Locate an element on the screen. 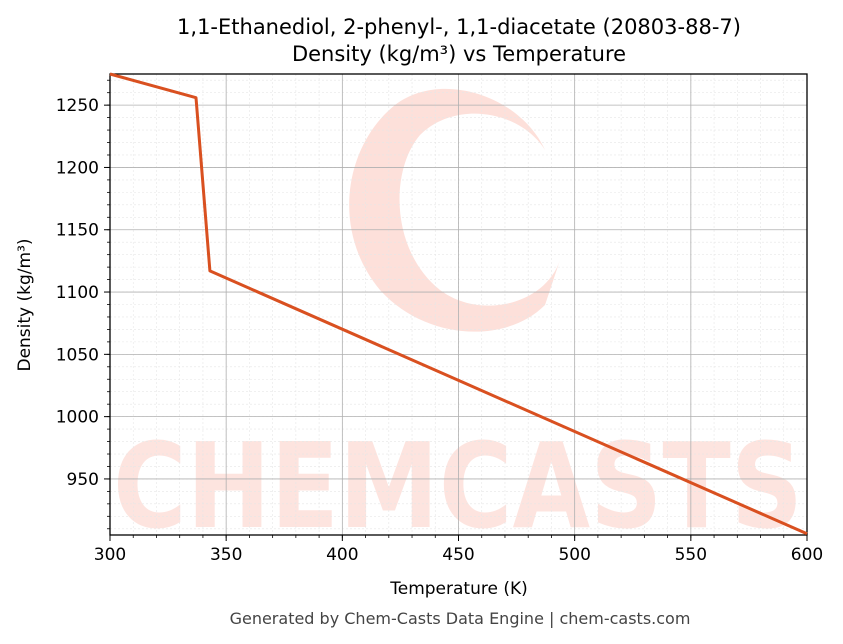 The width and height of the screenshot is (843, 644). x-axis-label: Temperature (K) is located at coordinates (458, 589).